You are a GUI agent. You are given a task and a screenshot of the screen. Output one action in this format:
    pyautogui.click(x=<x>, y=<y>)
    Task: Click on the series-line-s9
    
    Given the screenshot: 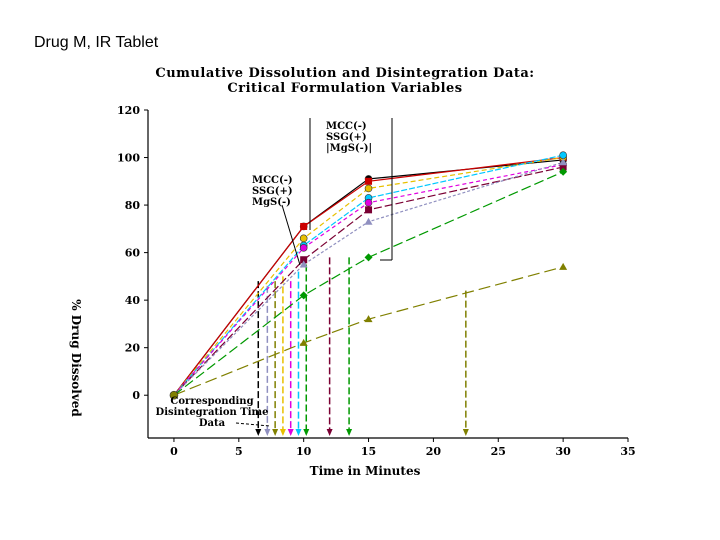 What is the action you would take?
    pyautogui.click(x=368, y=331)
    